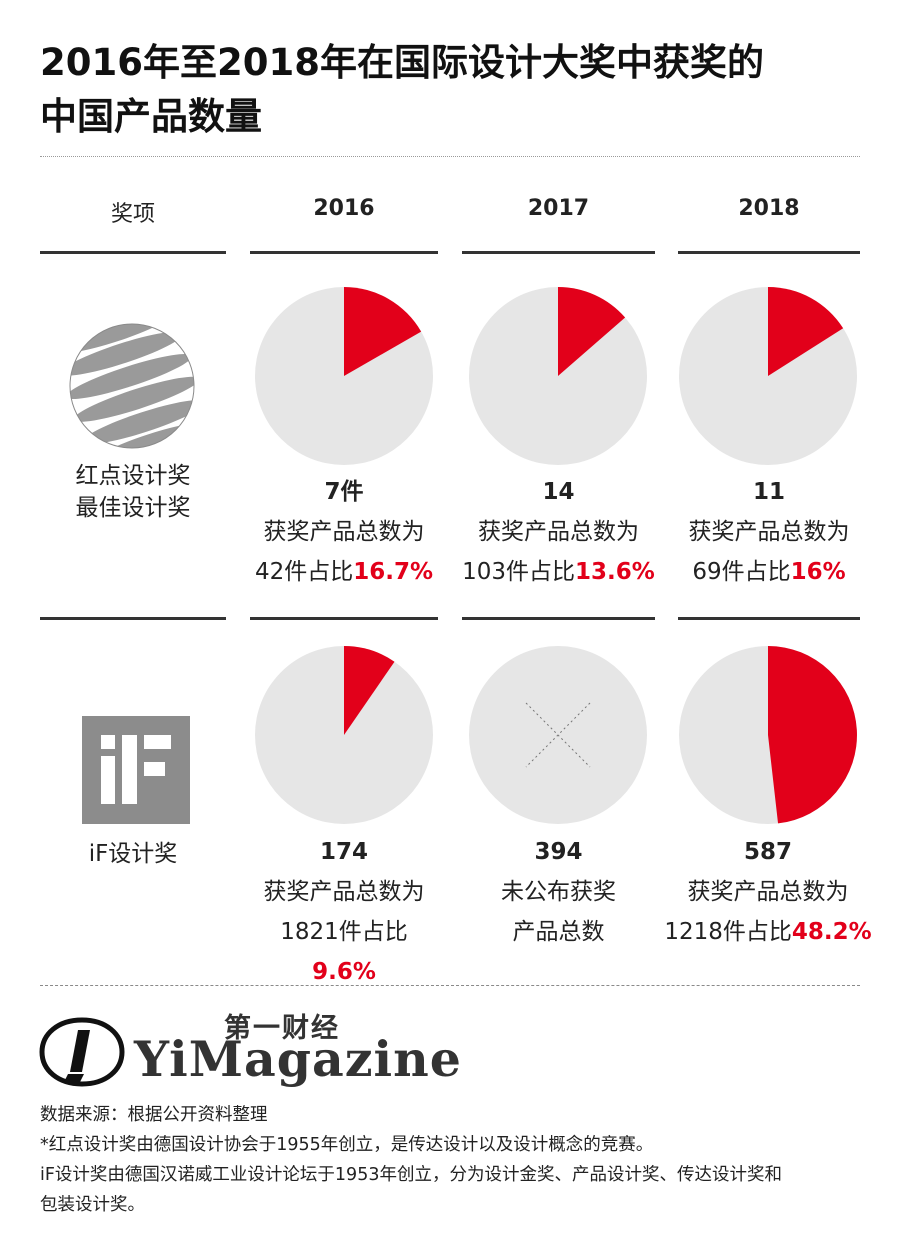 The height and width of the screenshot is (1246, 900). I want to click on share-percent: 13.6%, so click(615, 572).